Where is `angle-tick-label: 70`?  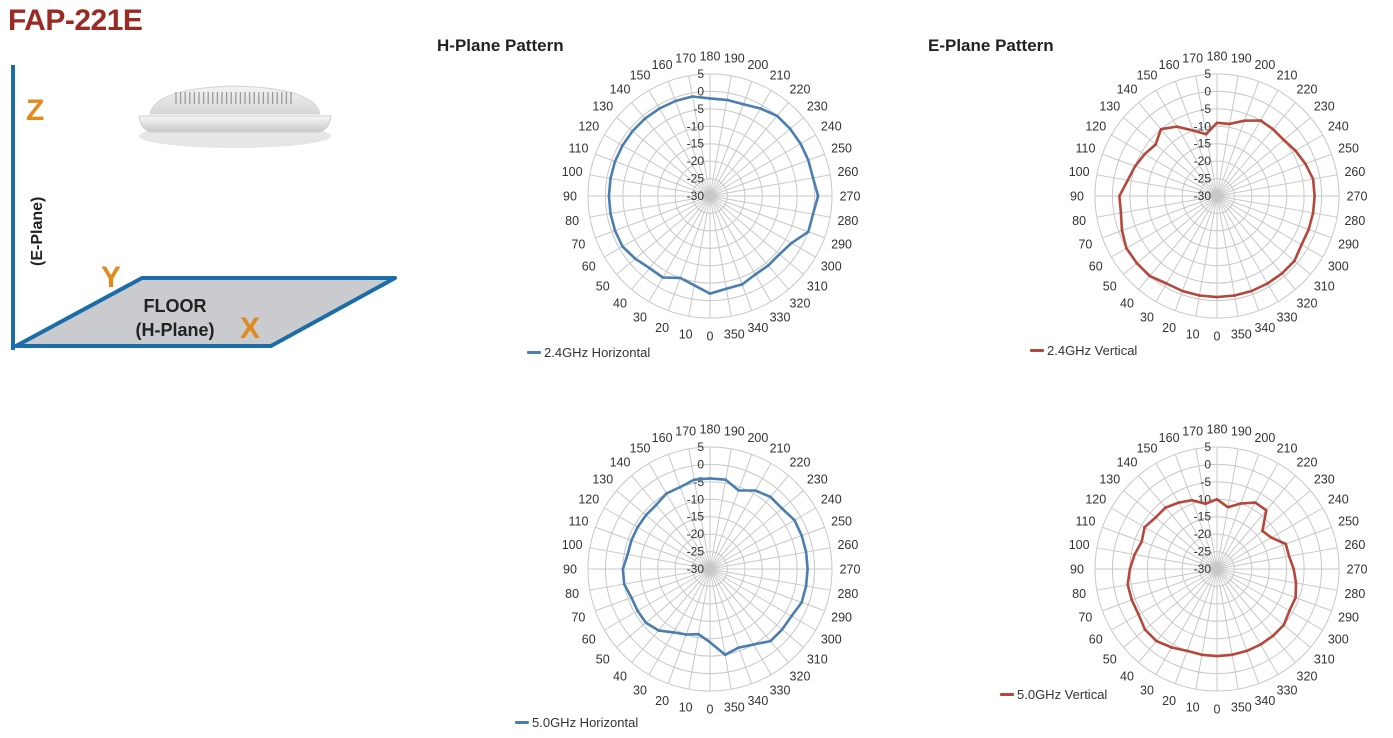 angle-tick-label: 70 is located at coordinates (578, 244).